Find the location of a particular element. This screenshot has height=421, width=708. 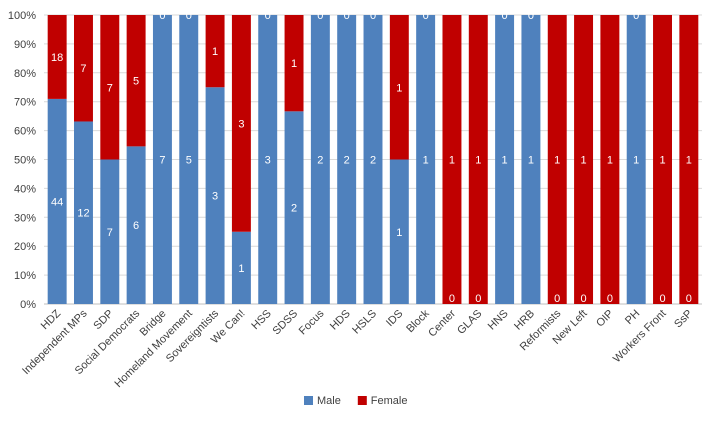

category-label: HNS is located at coordinates (498, 320).